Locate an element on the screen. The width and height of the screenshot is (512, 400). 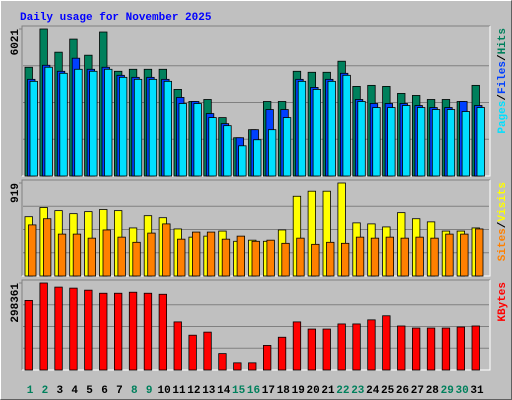
x-tick-label: 4 is located at coordinates (74, 391).